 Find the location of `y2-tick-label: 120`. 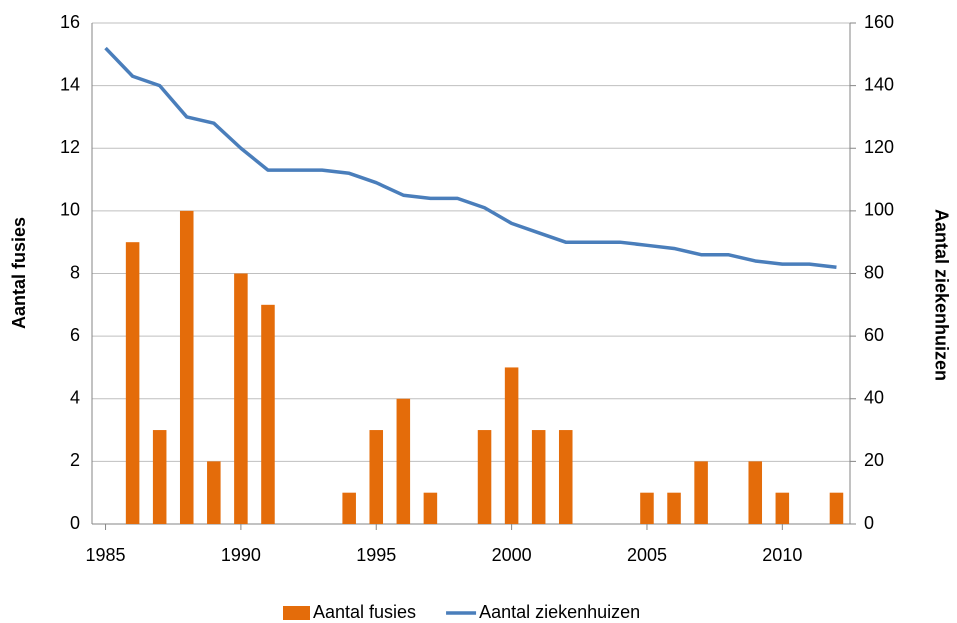

y2-tick-label: 120 is located at coordinates (879, 147).